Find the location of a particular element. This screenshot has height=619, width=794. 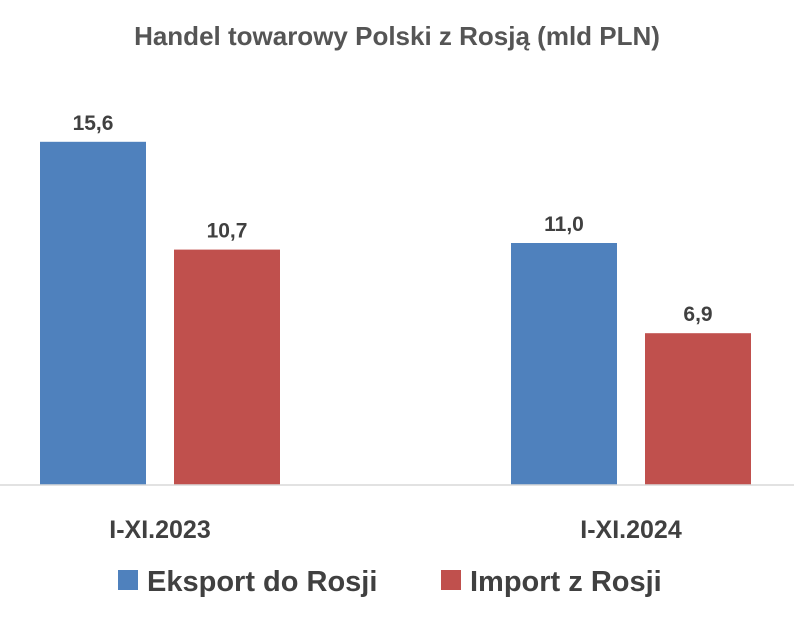

legend-label-import: Import z Rosji is located at coordinates (566, 582).